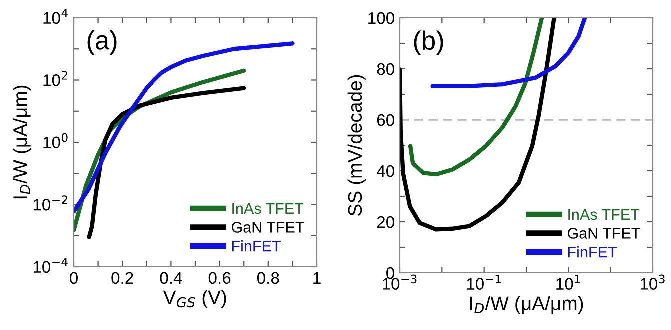  Describe the element at coordinates (484, 282) in the screenshot. I see `x-tick-label: 10$^{−1}$` at that location.